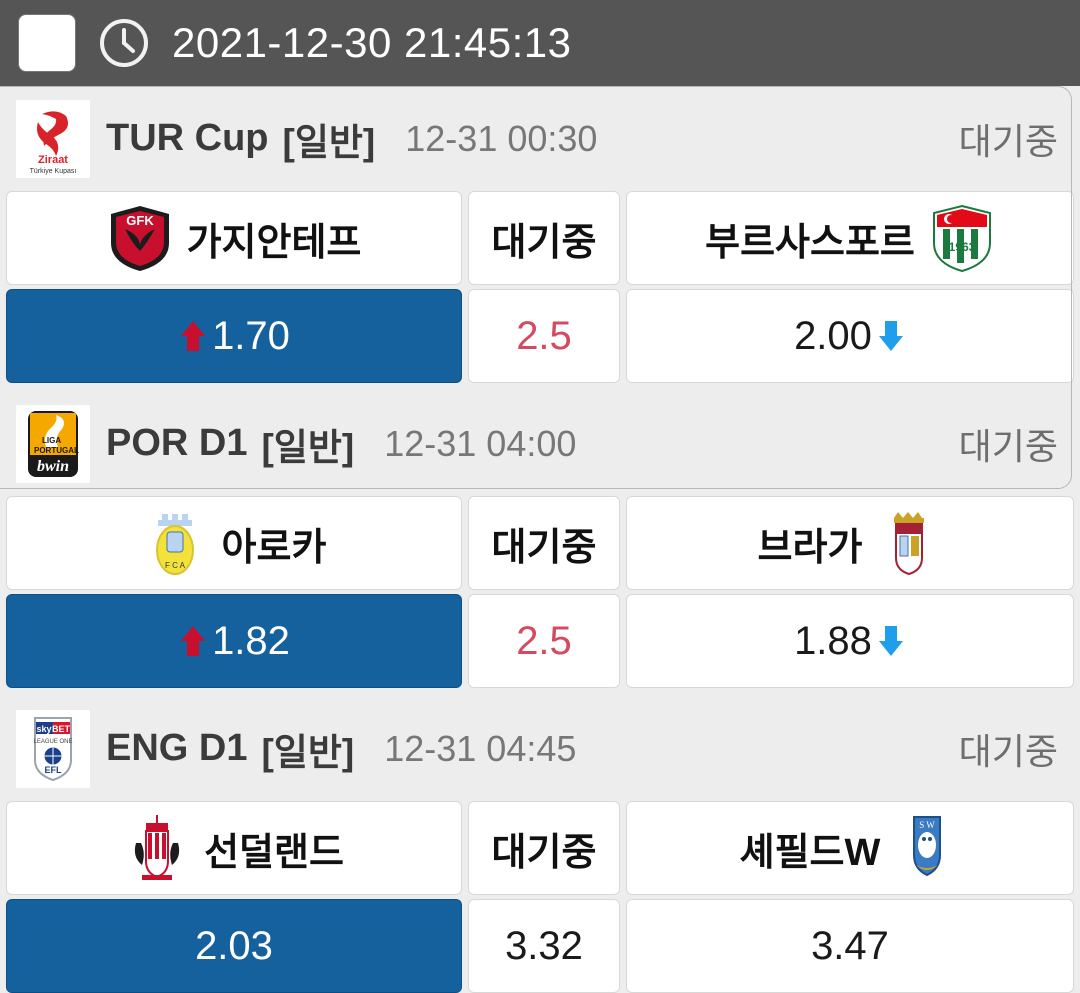 The height and width of the screenshot is (993, 1080). Describe the element at coordinates (810, 852) in the screenshot. I see `away-team-name: 셰필드W` at that location.